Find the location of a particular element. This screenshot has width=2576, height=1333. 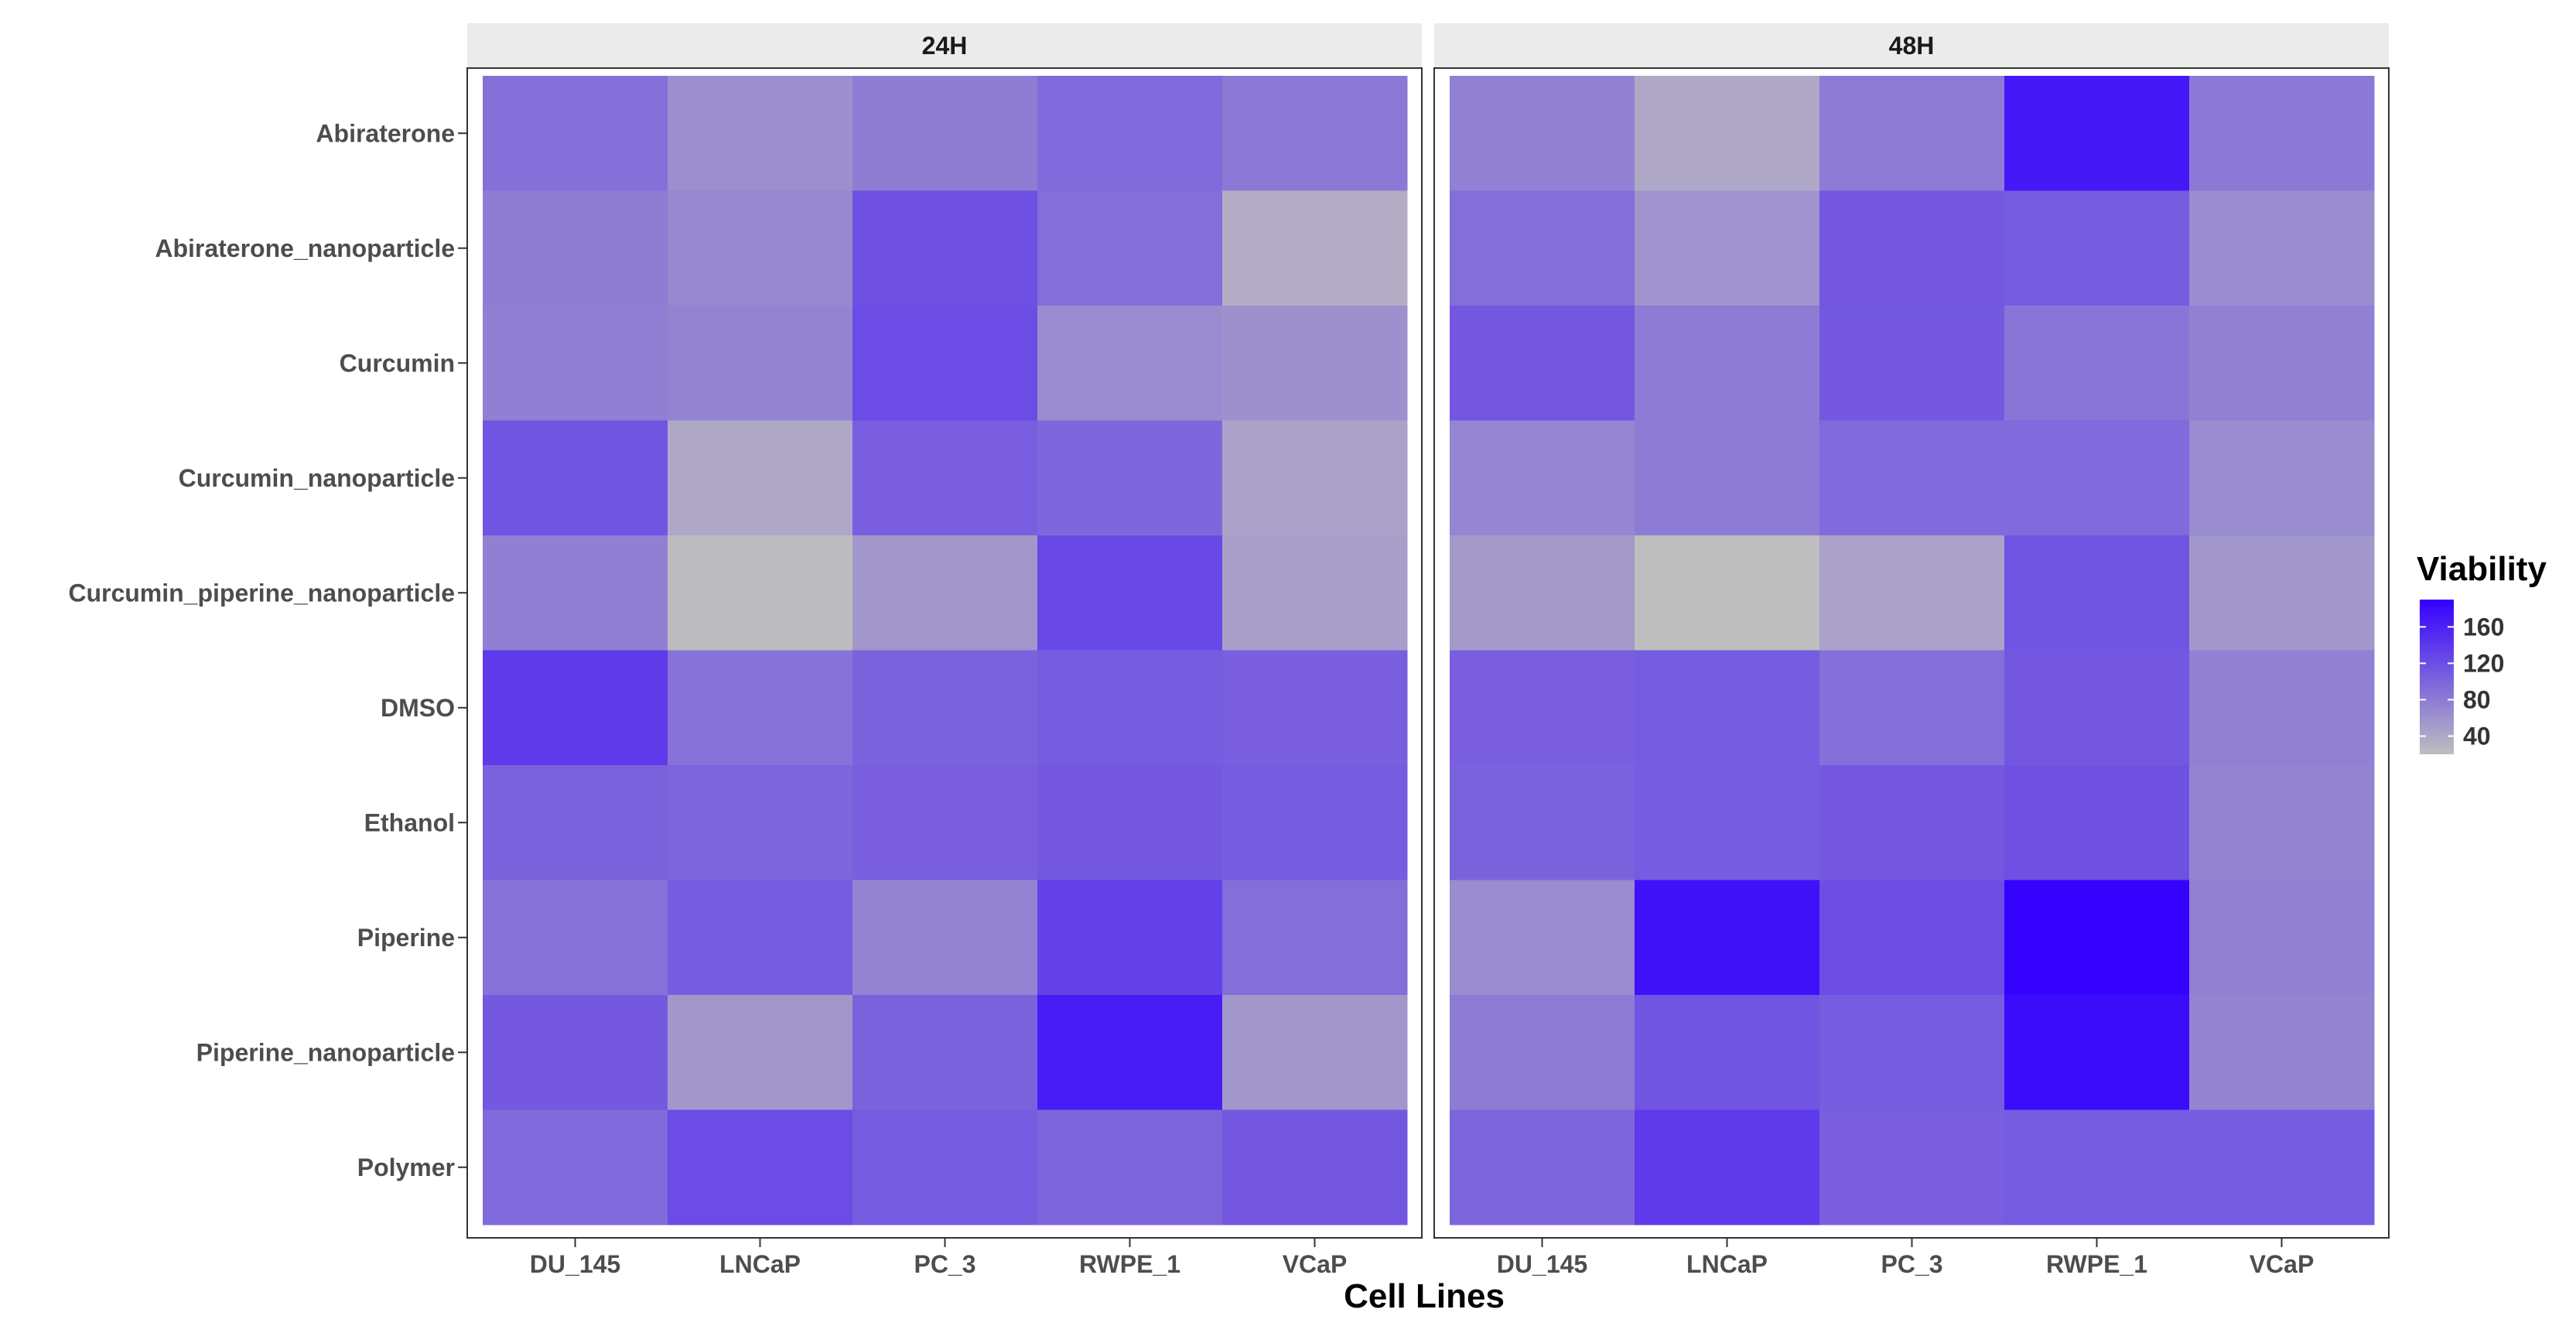

legend: Viability 40 80 120 160 is located at coordinates (2482, 652).